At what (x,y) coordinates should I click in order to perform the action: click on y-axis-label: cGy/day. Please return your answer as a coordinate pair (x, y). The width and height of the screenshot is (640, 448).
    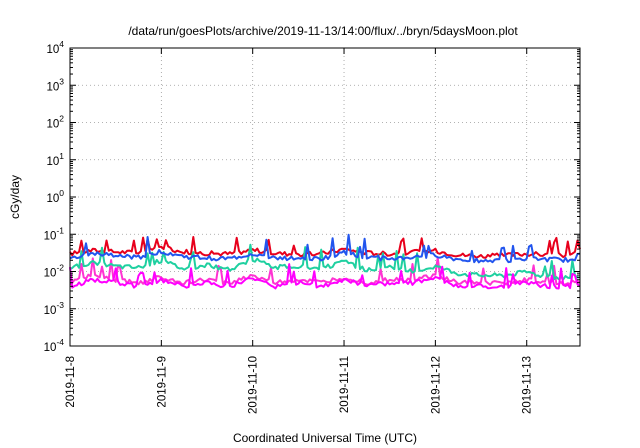
    Looking at the image, I should click on (15, 197).